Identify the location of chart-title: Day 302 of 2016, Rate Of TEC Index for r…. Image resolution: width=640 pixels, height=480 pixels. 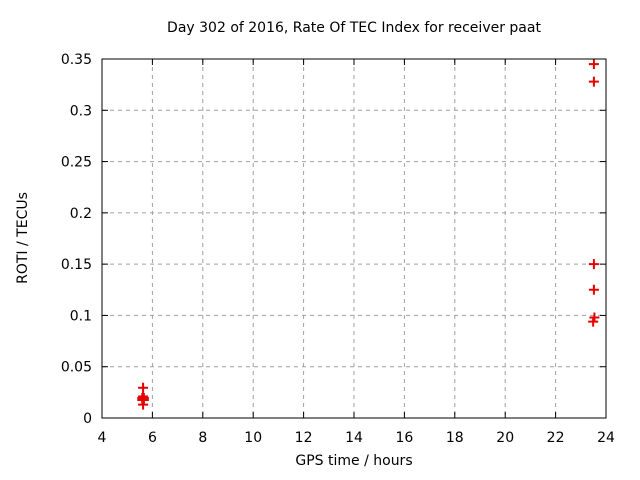
(354, 28).